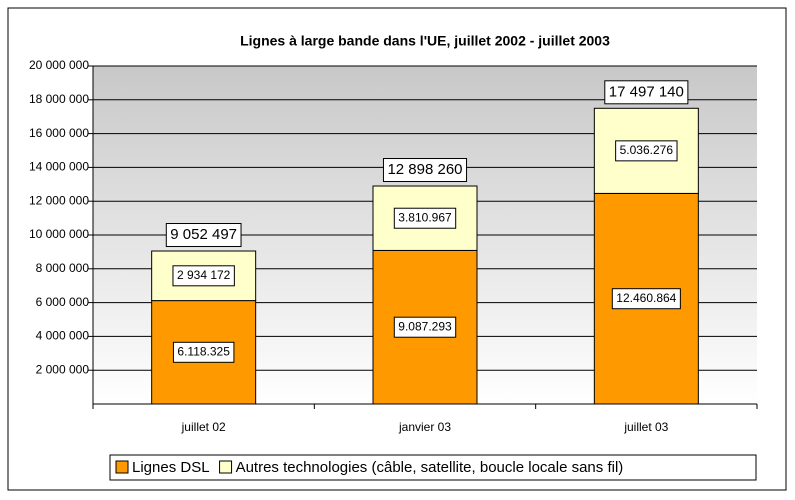  Describe the element at coordinates (645, 427) in the screenshot. I see `x-tick-label: juillet 03` at that location.